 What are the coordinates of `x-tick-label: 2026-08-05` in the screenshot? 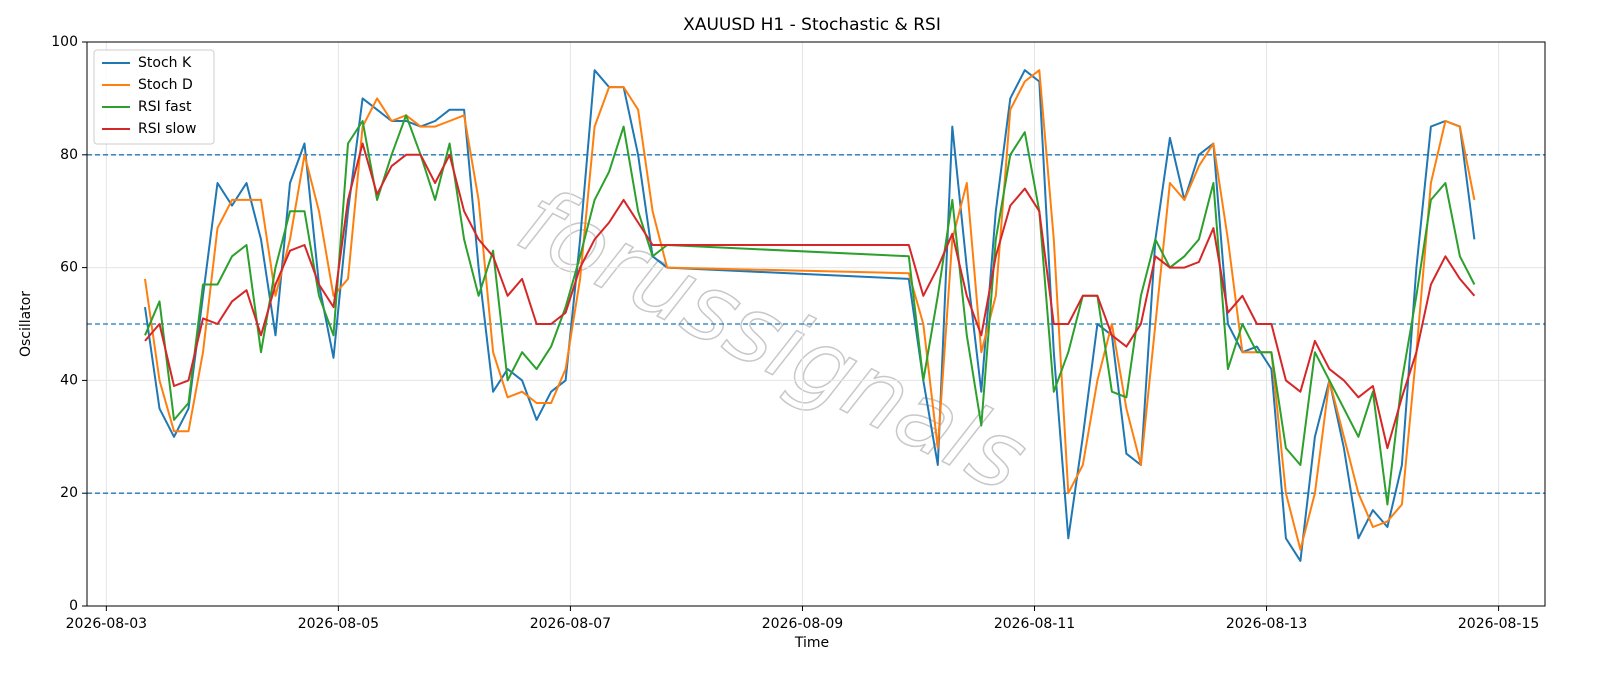 It's located at (338, 624).